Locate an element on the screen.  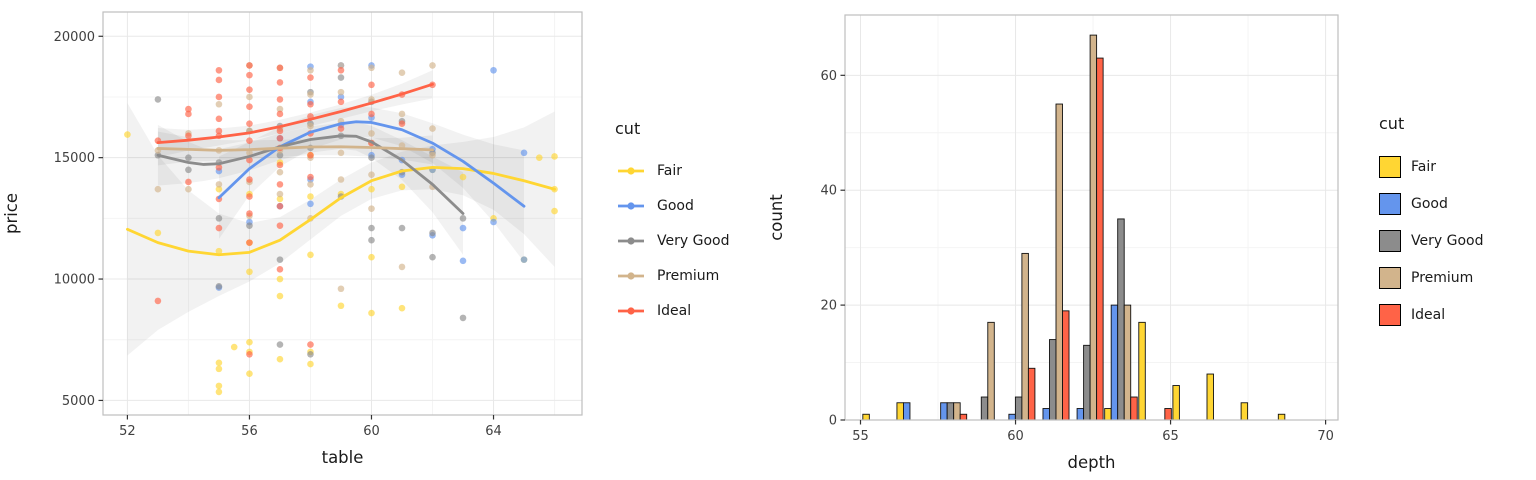
smooth-lines is located at coordinates (341, 169).